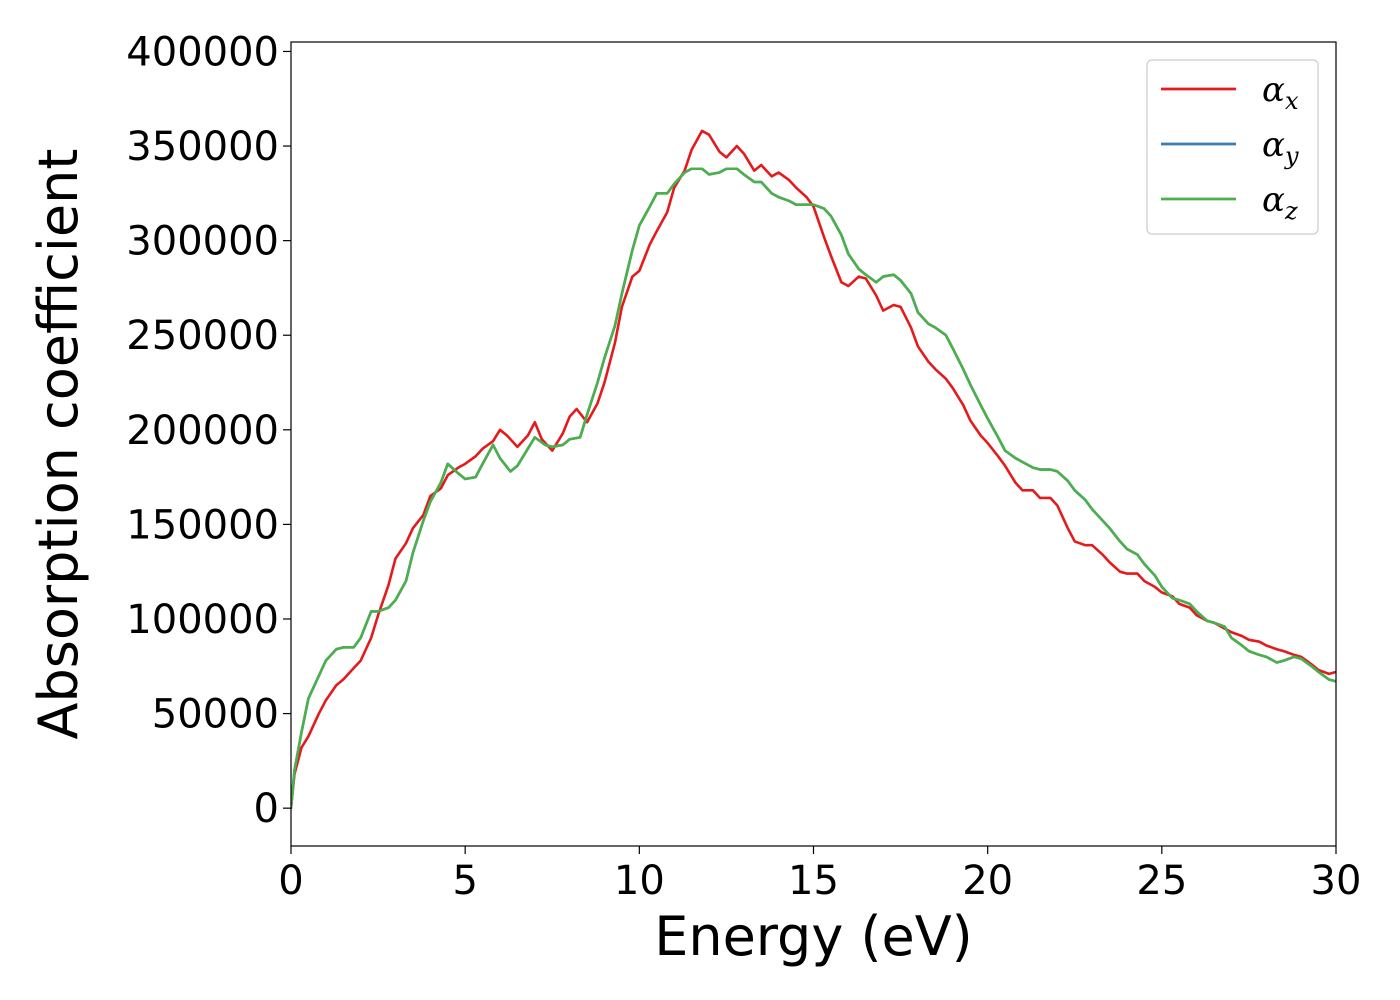 The height and width of the screenshot is (1000, 1400). I want to click on legend-box, so click(1232, 147).